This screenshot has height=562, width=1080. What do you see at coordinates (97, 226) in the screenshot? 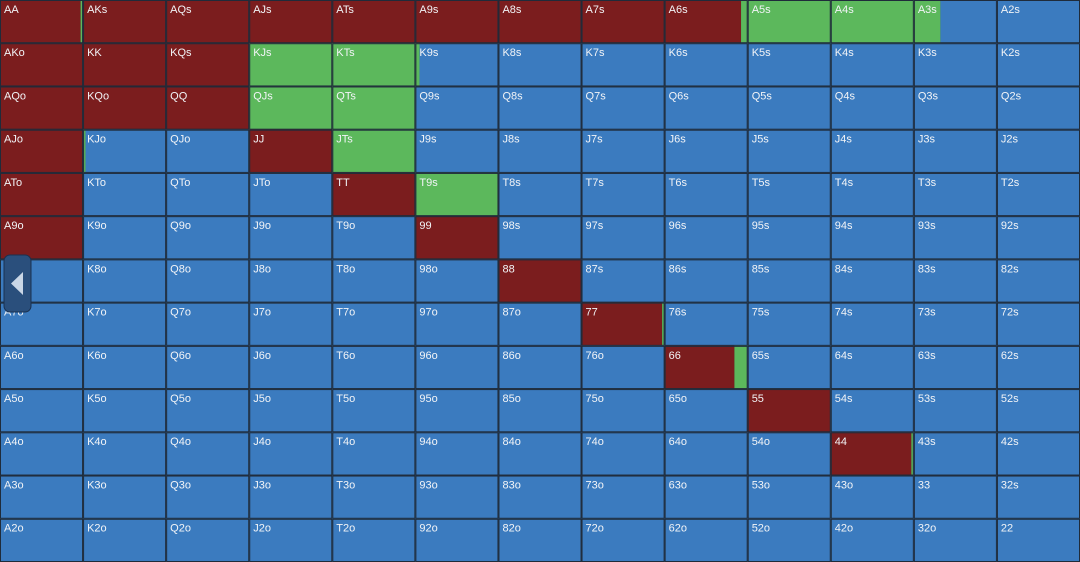
I see `hand-label: K9o` at bounding box center [97, 226].